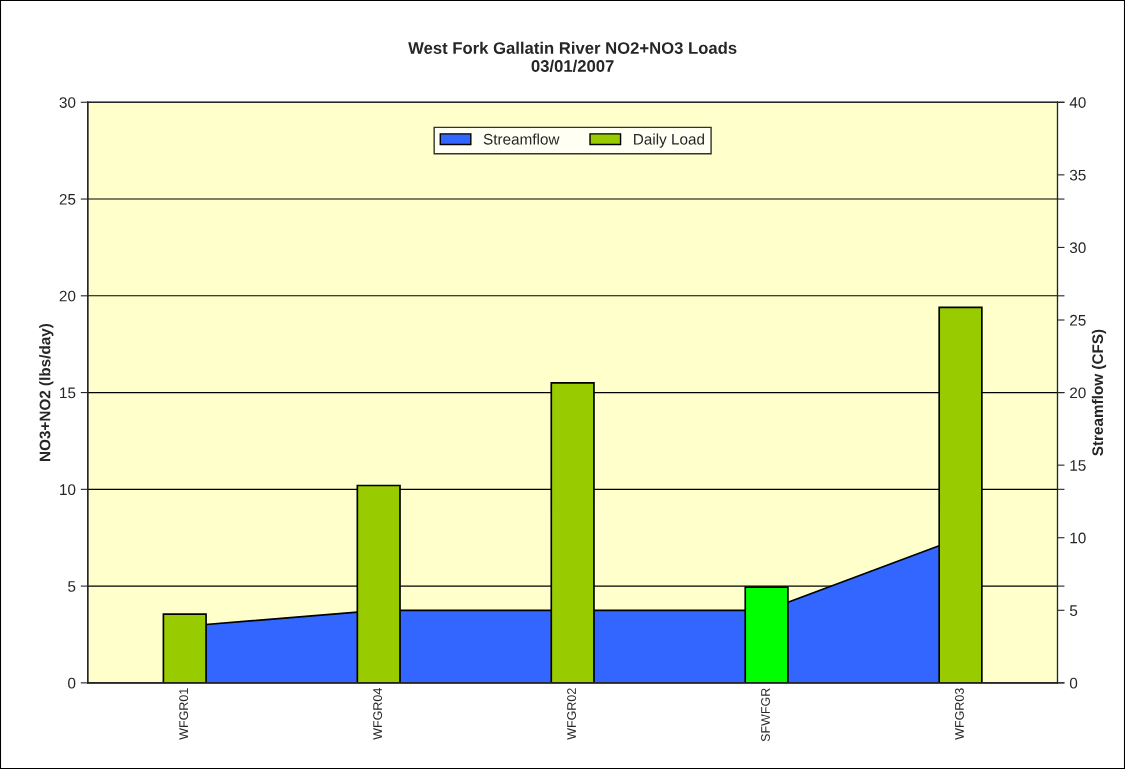  I want to click on y-tick-label: 15, so click(68, 393).